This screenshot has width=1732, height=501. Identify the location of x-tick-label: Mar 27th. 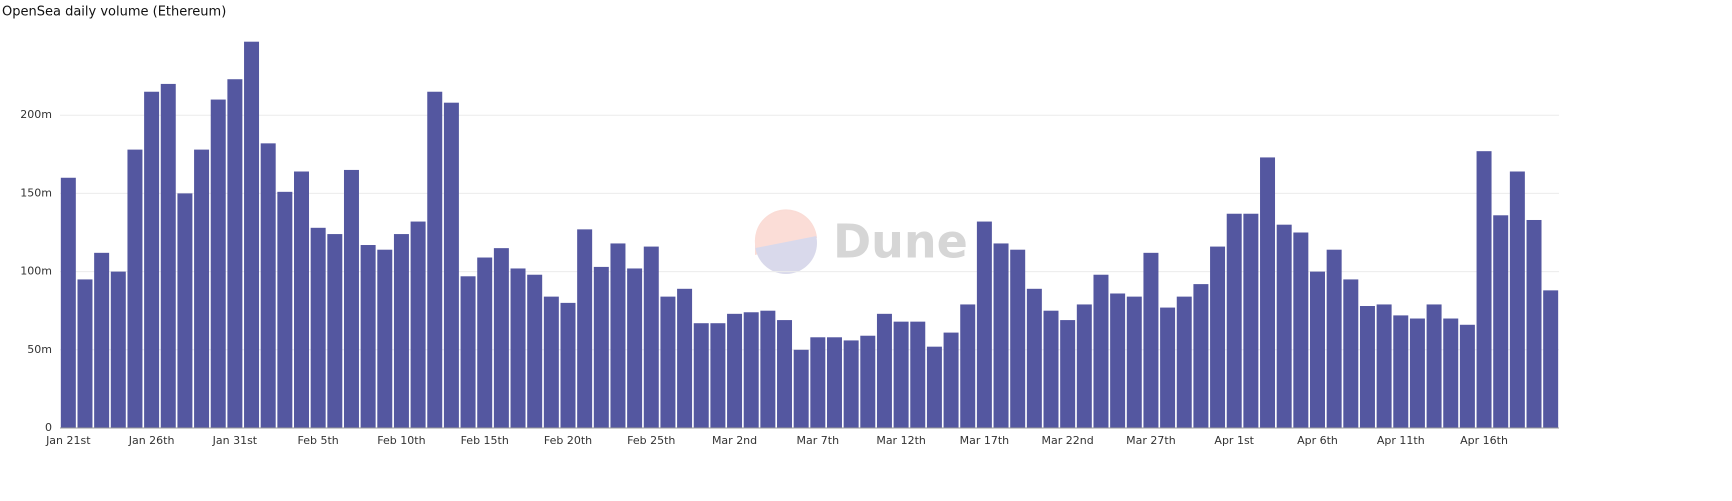
(1151, 440).